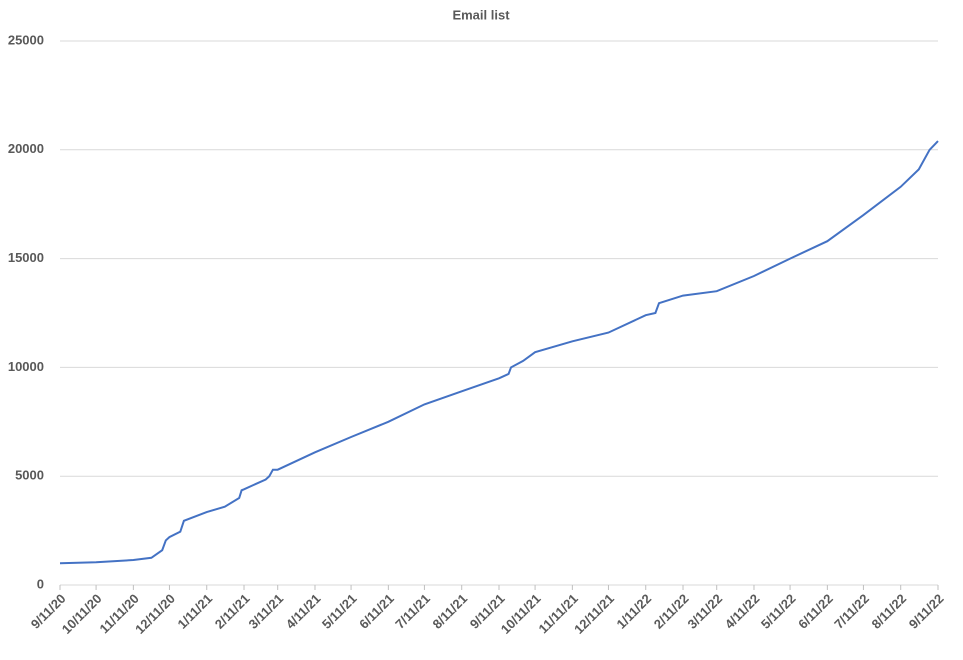 This screenshot has height=660, width=963. What do you see at coordinates (40, 583) in the screenshot?
I see `y-tick-label: 0` at bounding box center [40, 583].